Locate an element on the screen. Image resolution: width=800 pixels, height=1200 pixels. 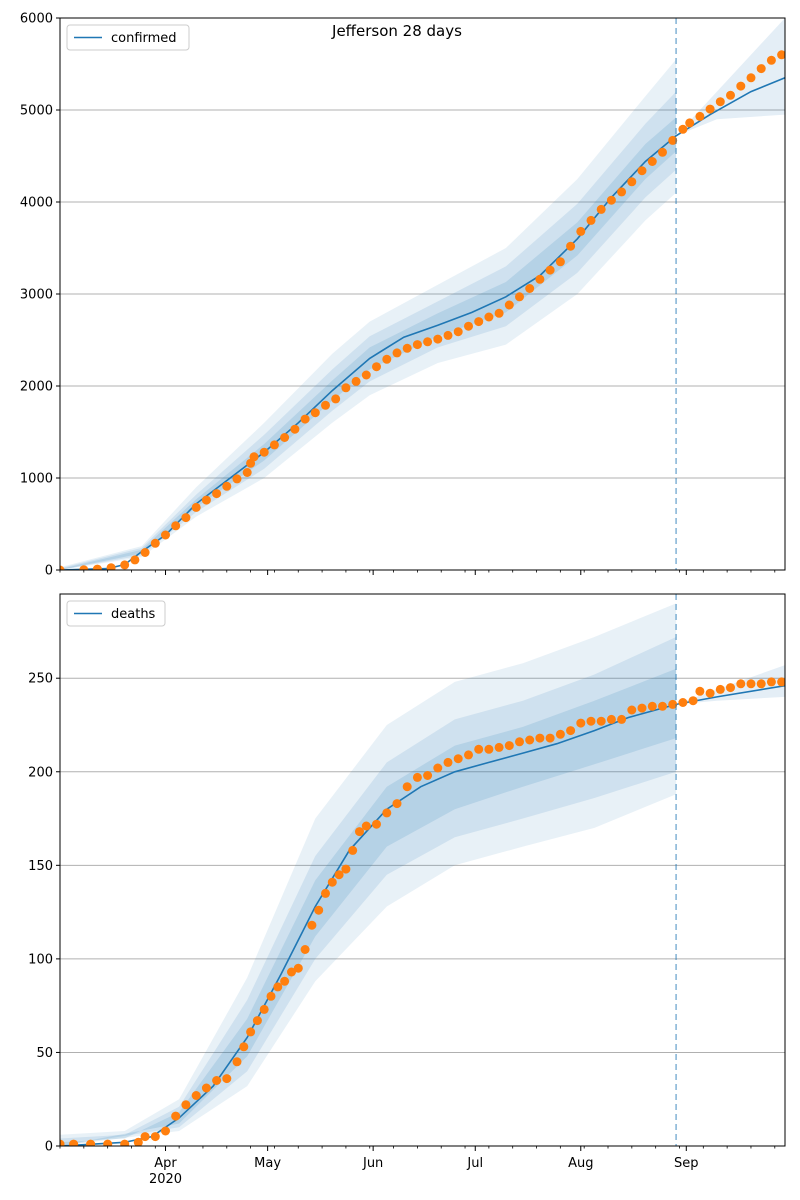
legend-label: deaths is located at coordinates (133, 614).